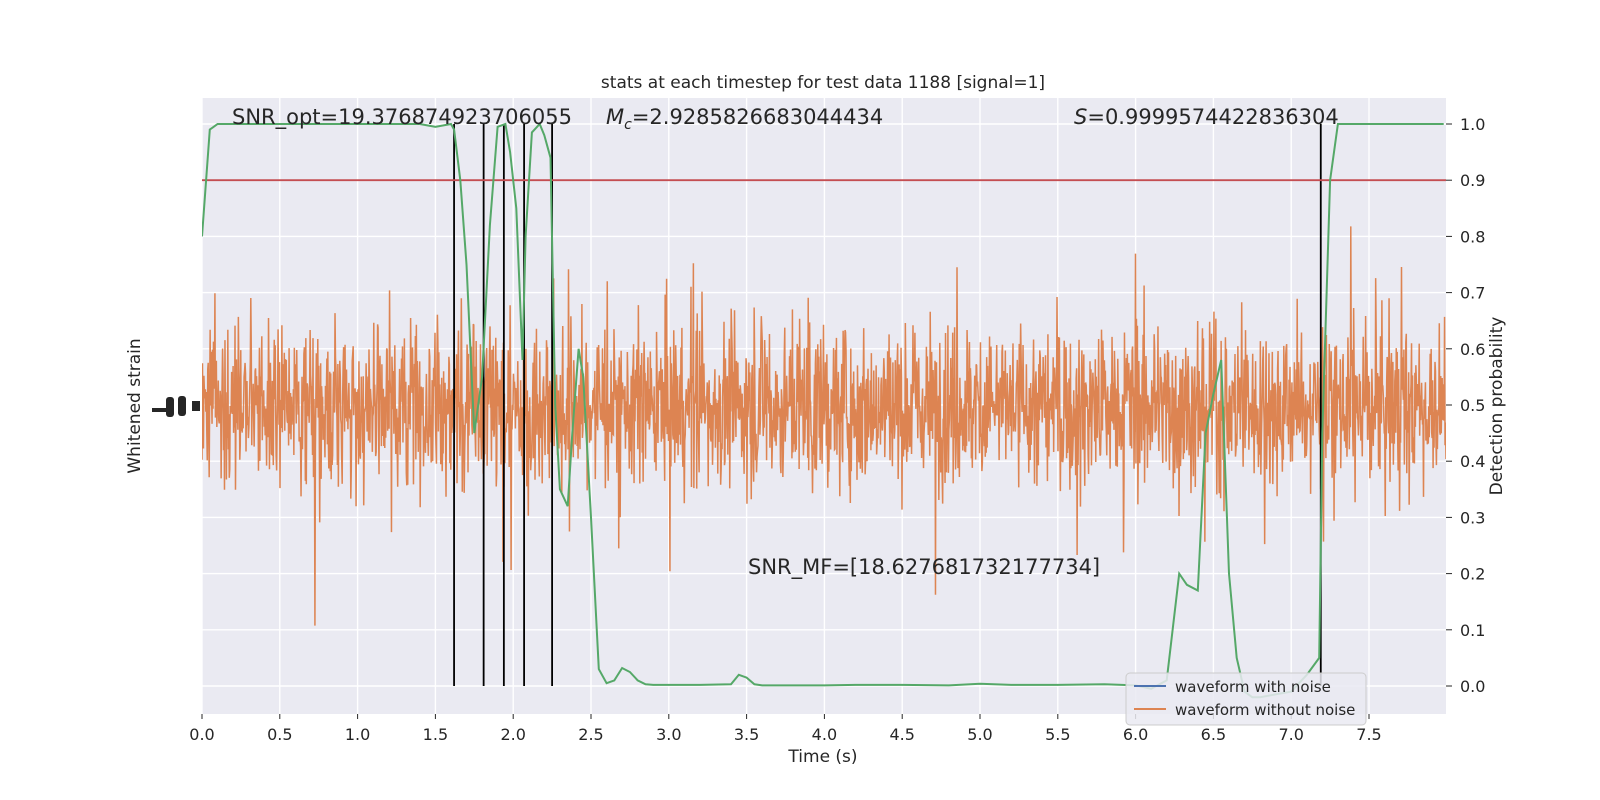  I want to click on x-tick-label: 2.5, so click(590, 734).